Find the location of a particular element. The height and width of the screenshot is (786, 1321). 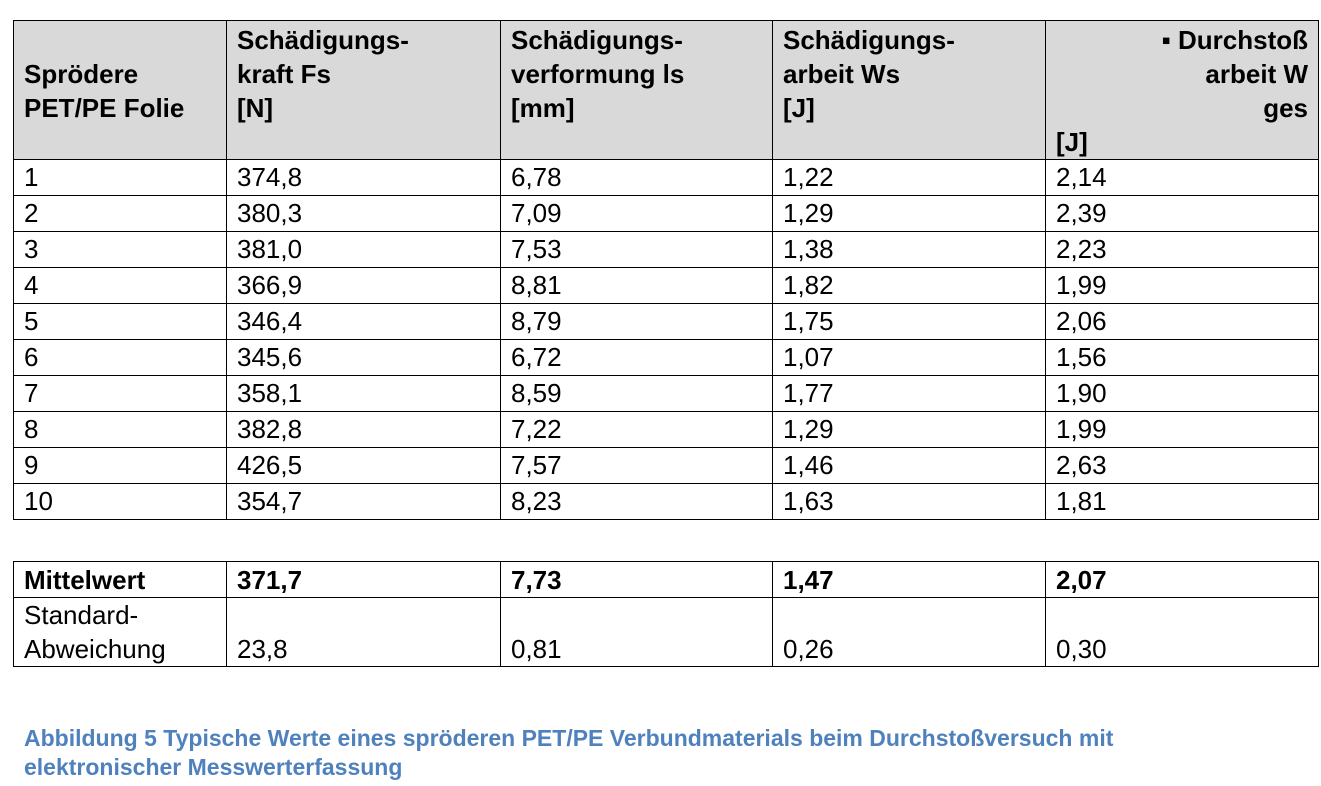

summary-cell: Standard- Abweichung is located at coordinates (120, 632).